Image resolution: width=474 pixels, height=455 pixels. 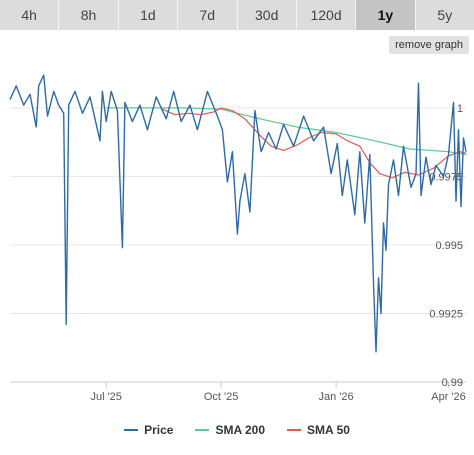 What do you see at coordinates (202, 430) in the screenshot?
I see `sma200-swatch` at bounding box center [202, 430].